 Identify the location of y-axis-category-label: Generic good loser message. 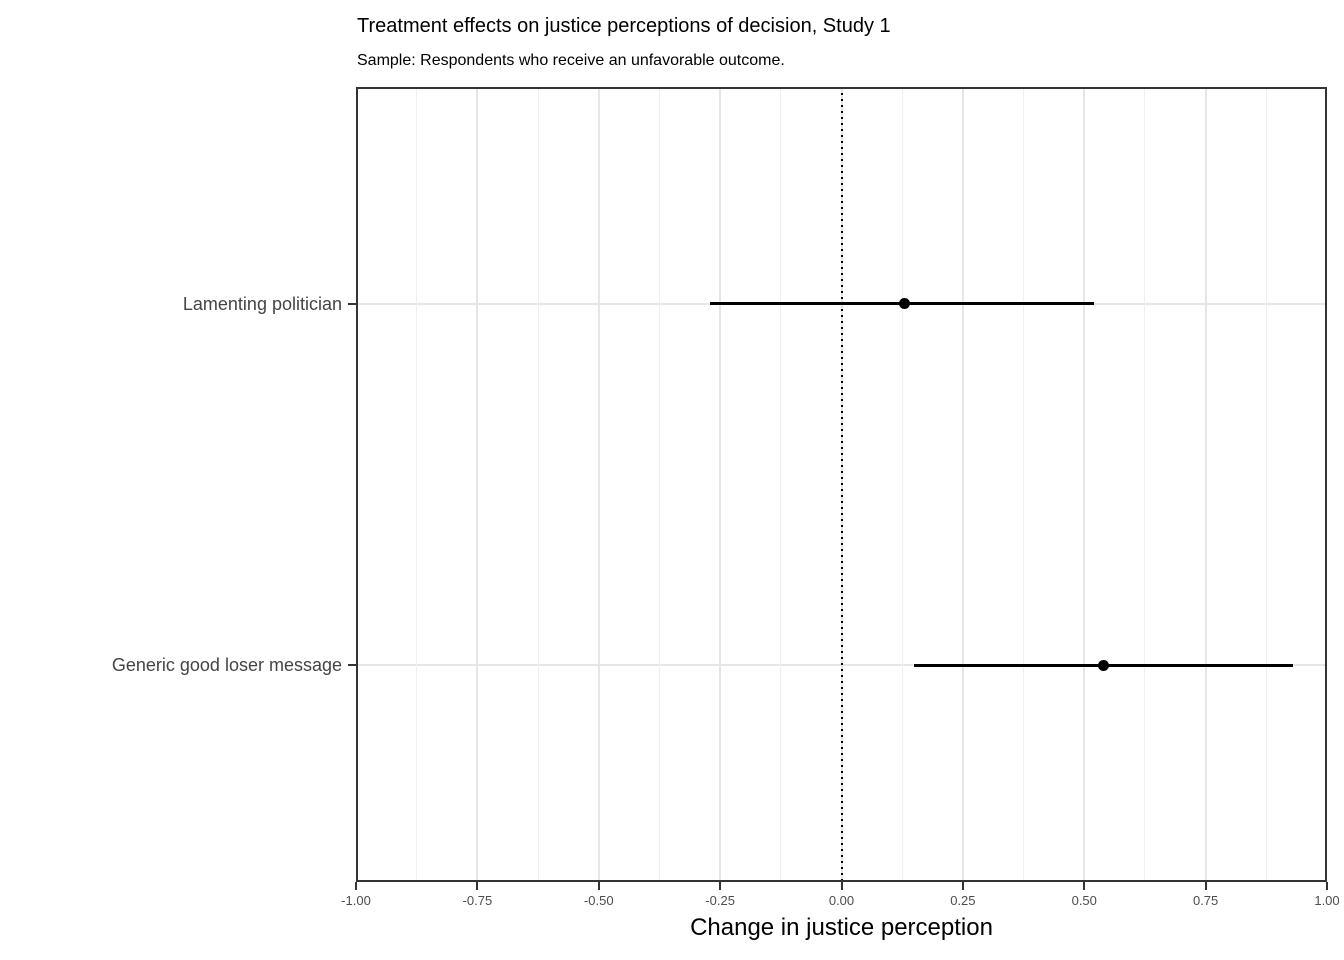
(226, 665).